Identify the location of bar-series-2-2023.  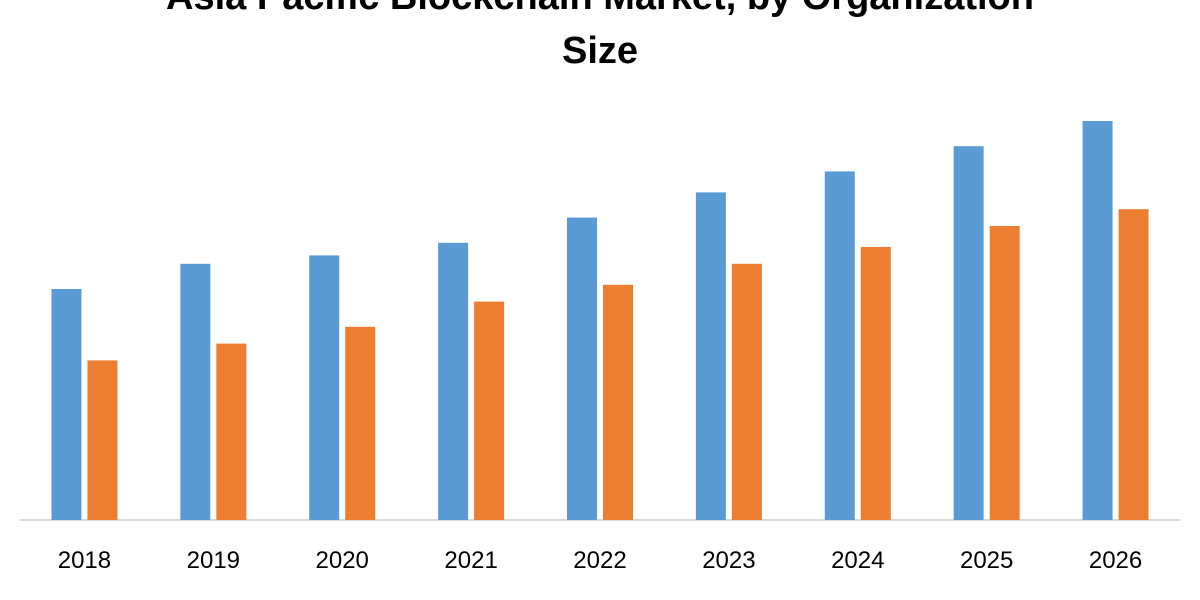
(746, 391).